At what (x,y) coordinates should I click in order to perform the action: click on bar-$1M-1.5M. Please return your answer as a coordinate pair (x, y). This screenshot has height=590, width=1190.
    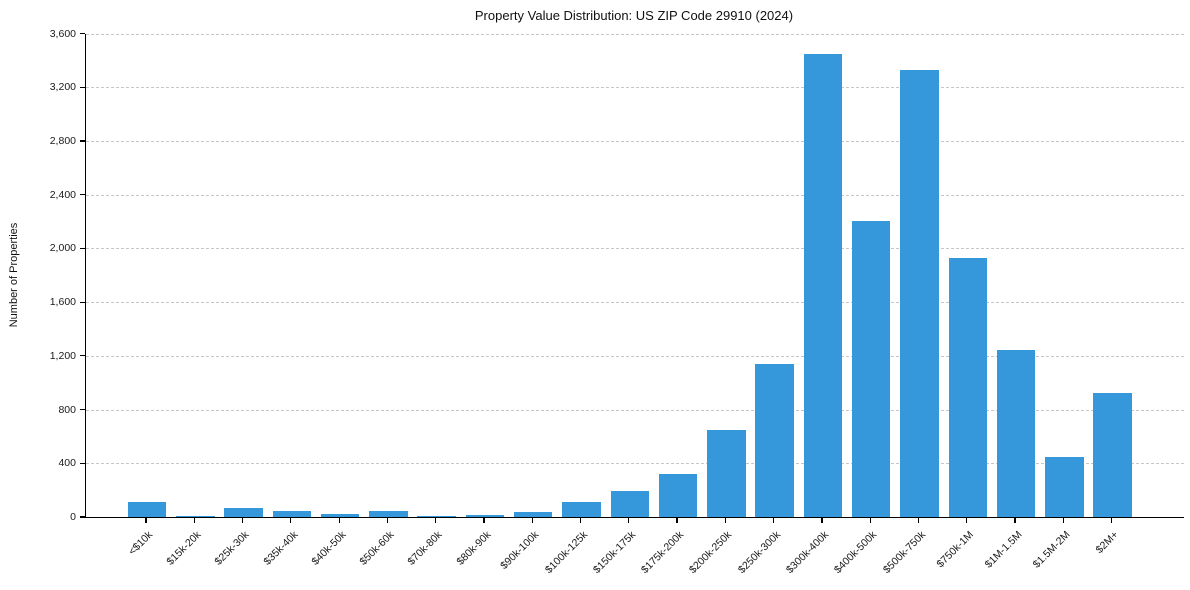
    Looking at the image, I should click on (1016, 433).